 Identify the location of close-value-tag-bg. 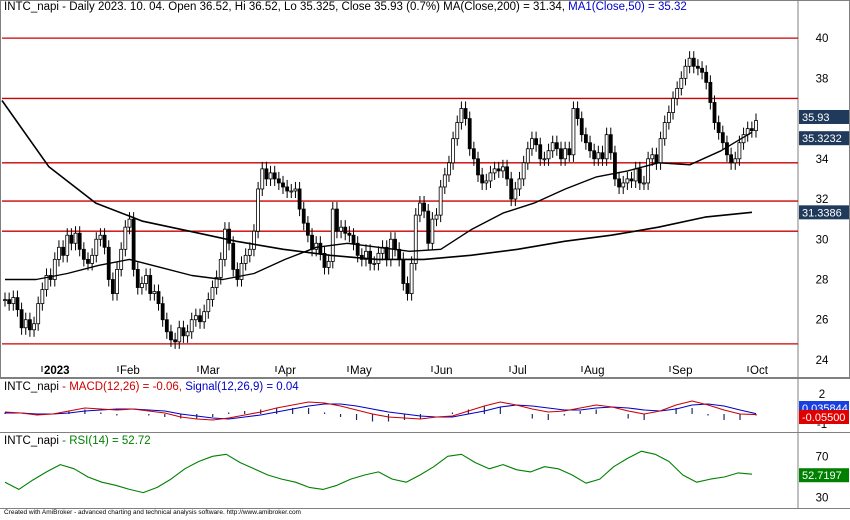
(824, 116).